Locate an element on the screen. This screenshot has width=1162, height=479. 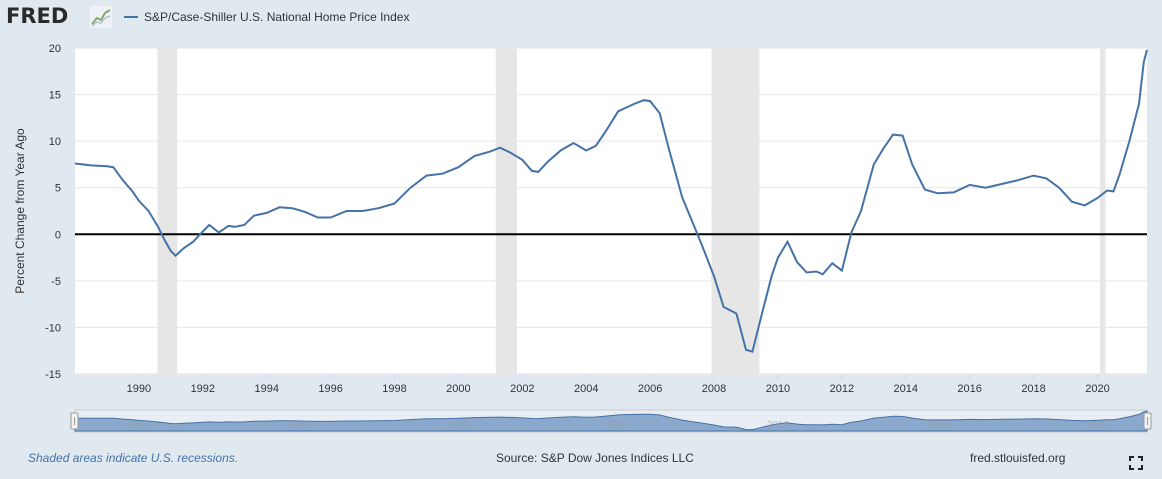
y-tick-label: 20 is located at coordinates (55, 49).